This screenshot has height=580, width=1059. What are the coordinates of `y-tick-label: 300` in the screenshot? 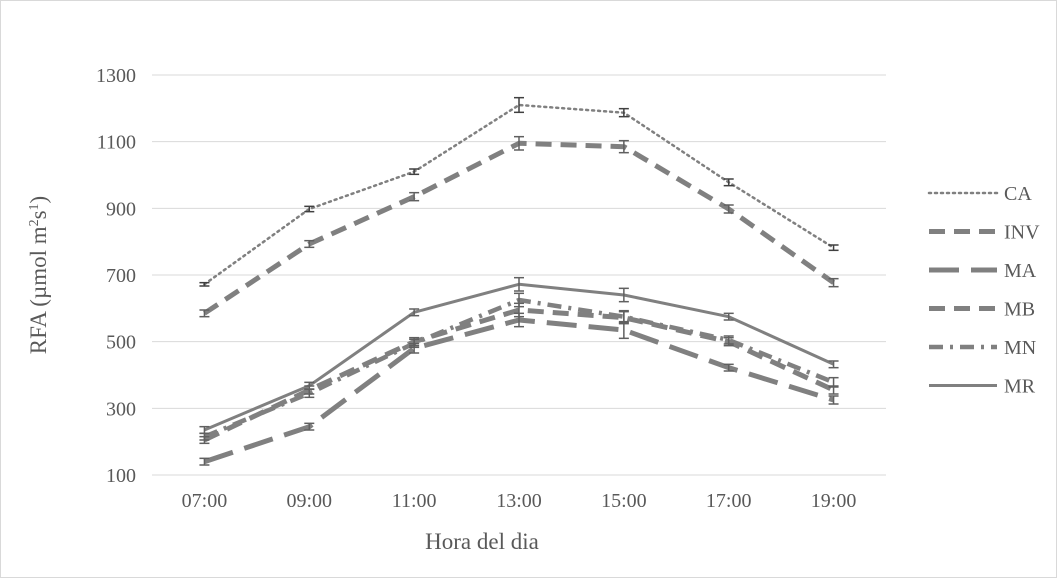 It's located at (121, 409).